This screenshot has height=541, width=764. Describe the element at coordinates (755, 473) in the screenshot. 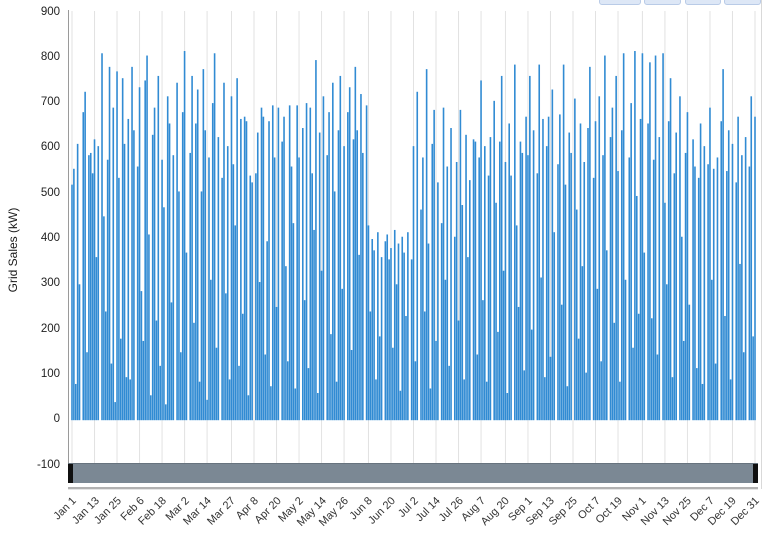

I see `scrollbar-right-grip` at that location.